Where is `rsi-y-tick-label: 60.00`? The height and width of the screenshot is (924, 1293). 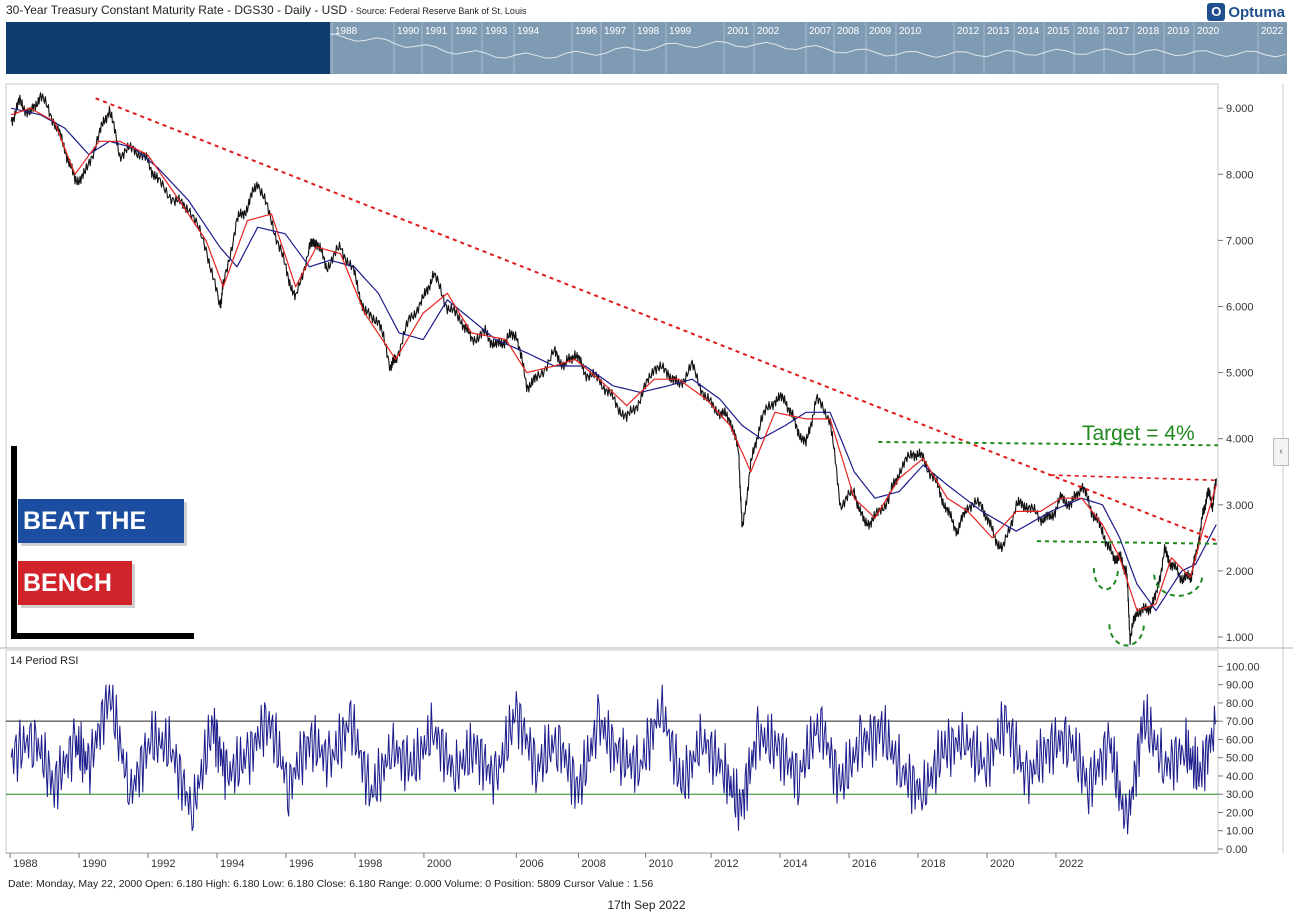 rsi-y-tick-label: 60.00 is located at coordinates (1240, 740).